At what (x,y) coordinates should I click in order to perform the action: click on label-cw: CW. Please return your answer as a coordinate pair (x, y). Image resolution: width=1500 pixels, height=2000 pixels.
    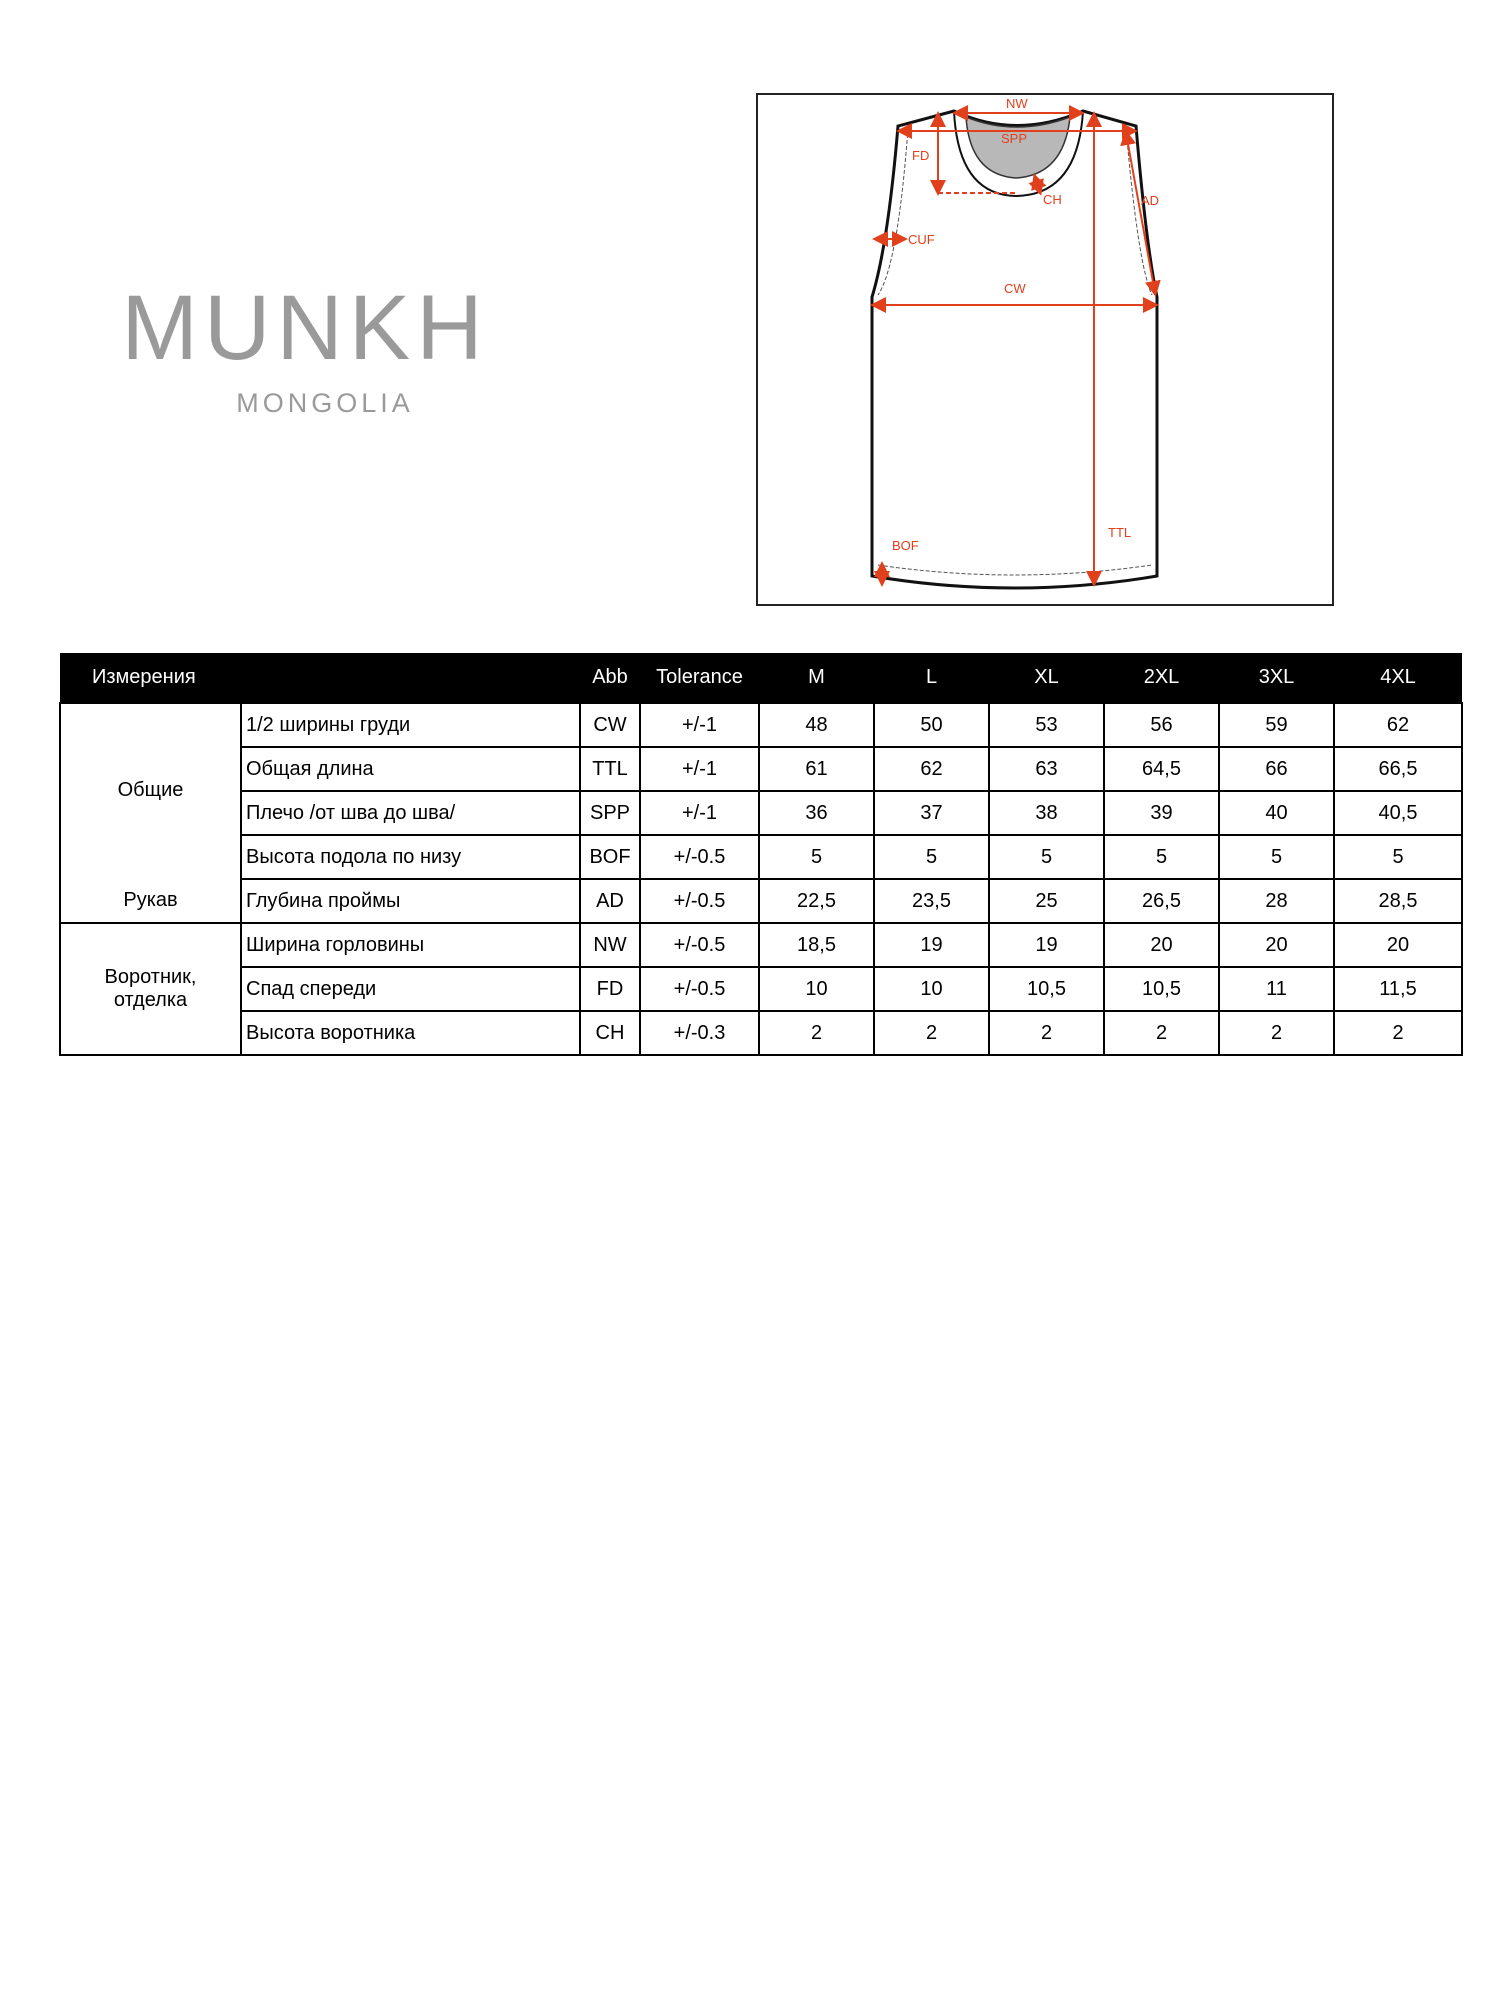
    Looking at the image, I should click on (1015, 288).